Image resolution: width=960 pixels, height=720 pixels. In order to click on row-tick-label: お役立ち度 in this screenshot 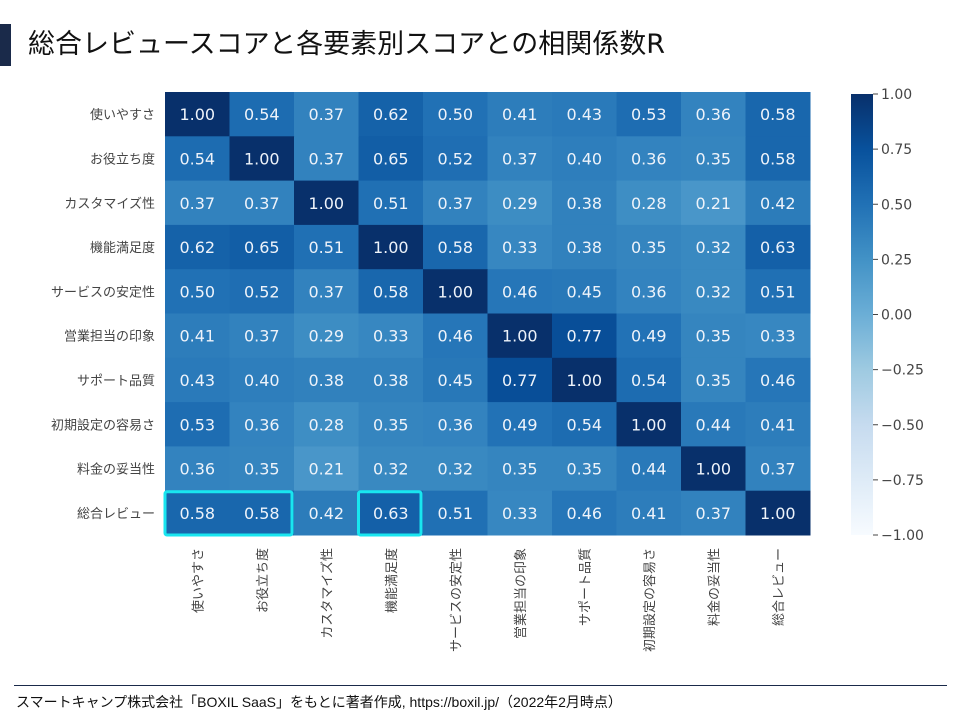, I will do `click(122, 159)`.